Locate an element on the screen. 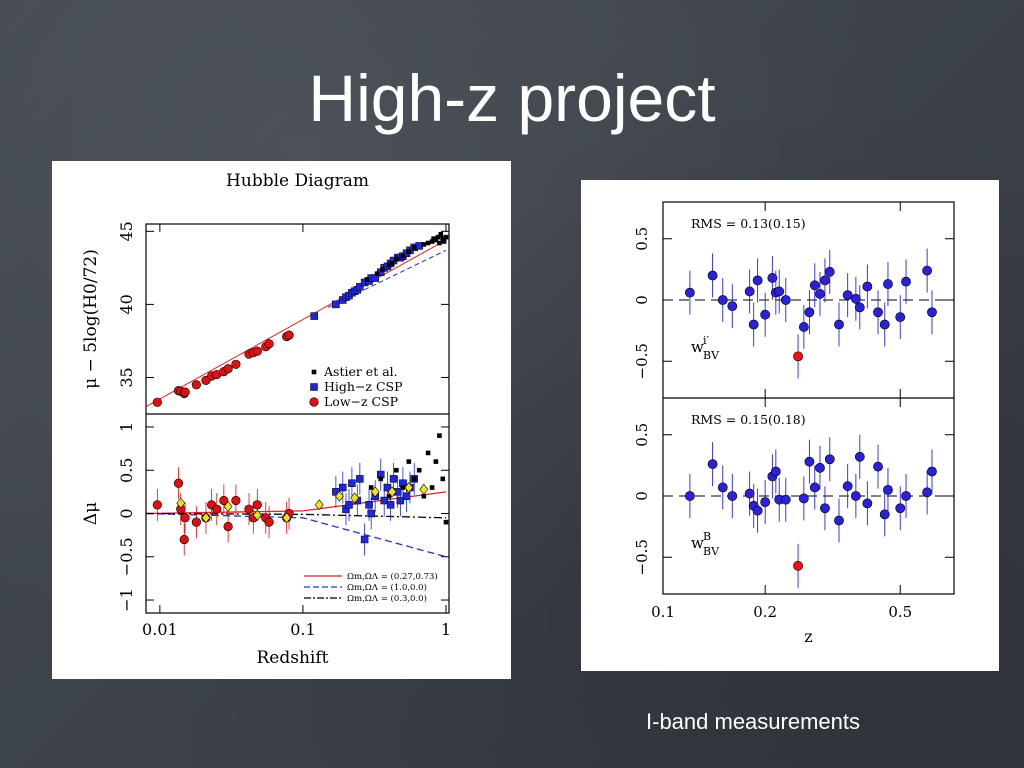 The width and height of the screenshot is (1024, 768). caption: I-band measurements is located at coordinates (753, 721).